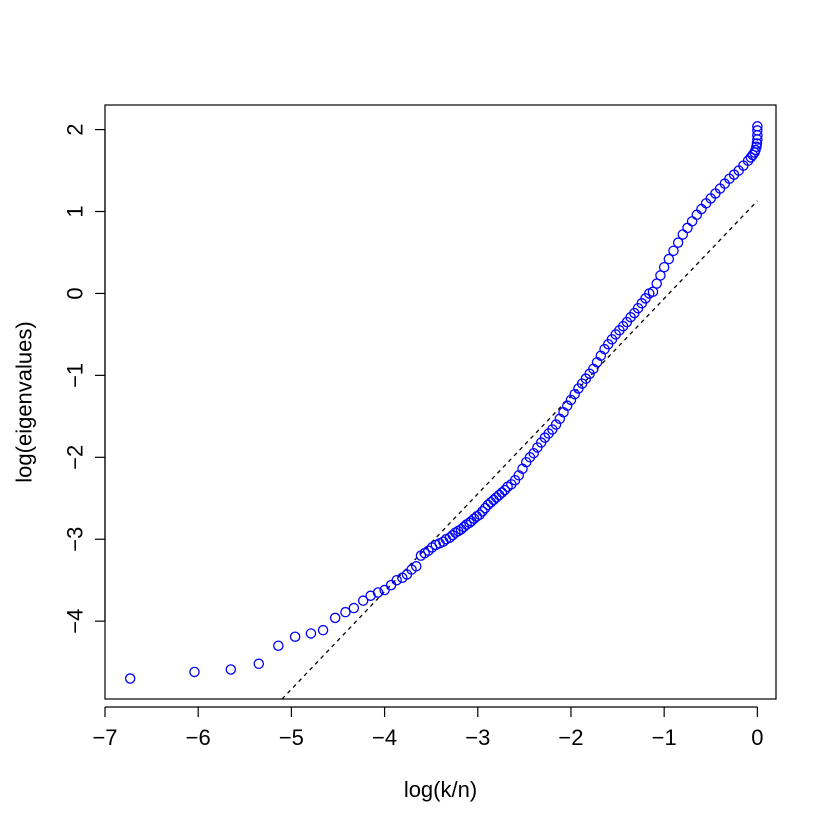 Image resolution: width=830 pixels, height=830 pixels. What do you see at coordinates (75, 375) in the screenshot?
I see `y-tick-label: −1` at bounding box center [75, 375].